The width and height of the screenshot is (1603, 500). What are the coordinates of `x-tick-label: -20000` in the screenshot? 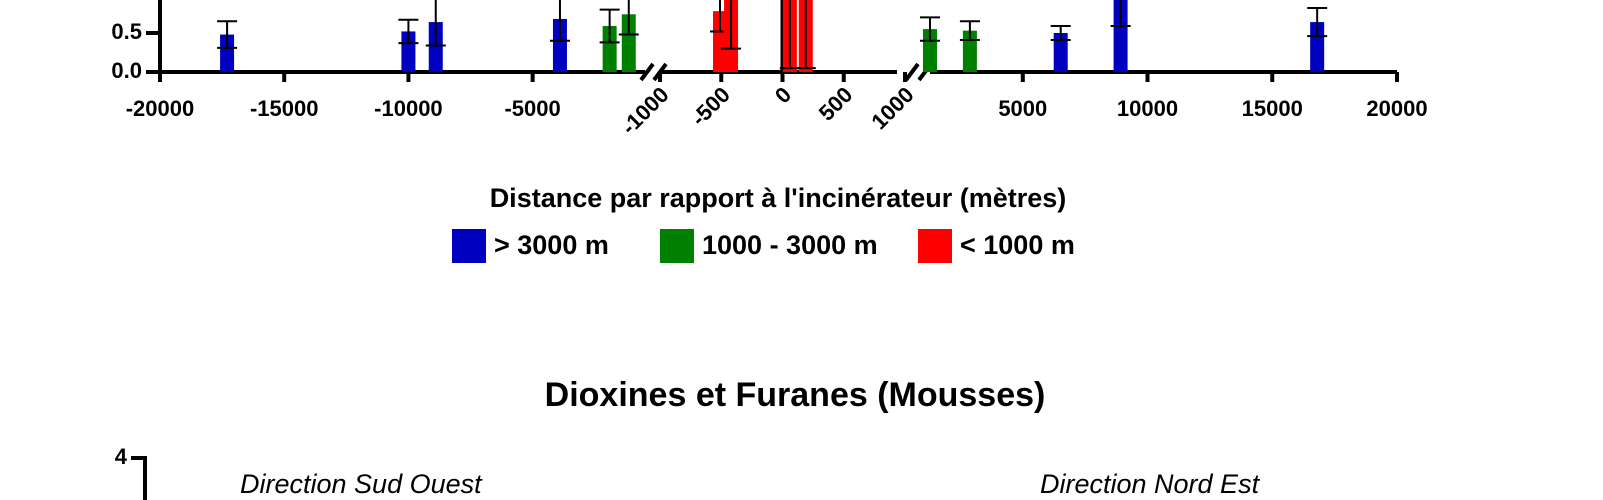 It's located at (160, 108).